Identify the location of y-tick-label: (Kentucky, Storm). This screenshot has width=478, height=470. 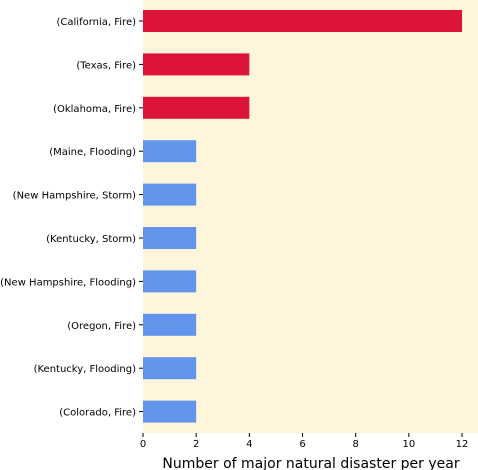
(91, 239).